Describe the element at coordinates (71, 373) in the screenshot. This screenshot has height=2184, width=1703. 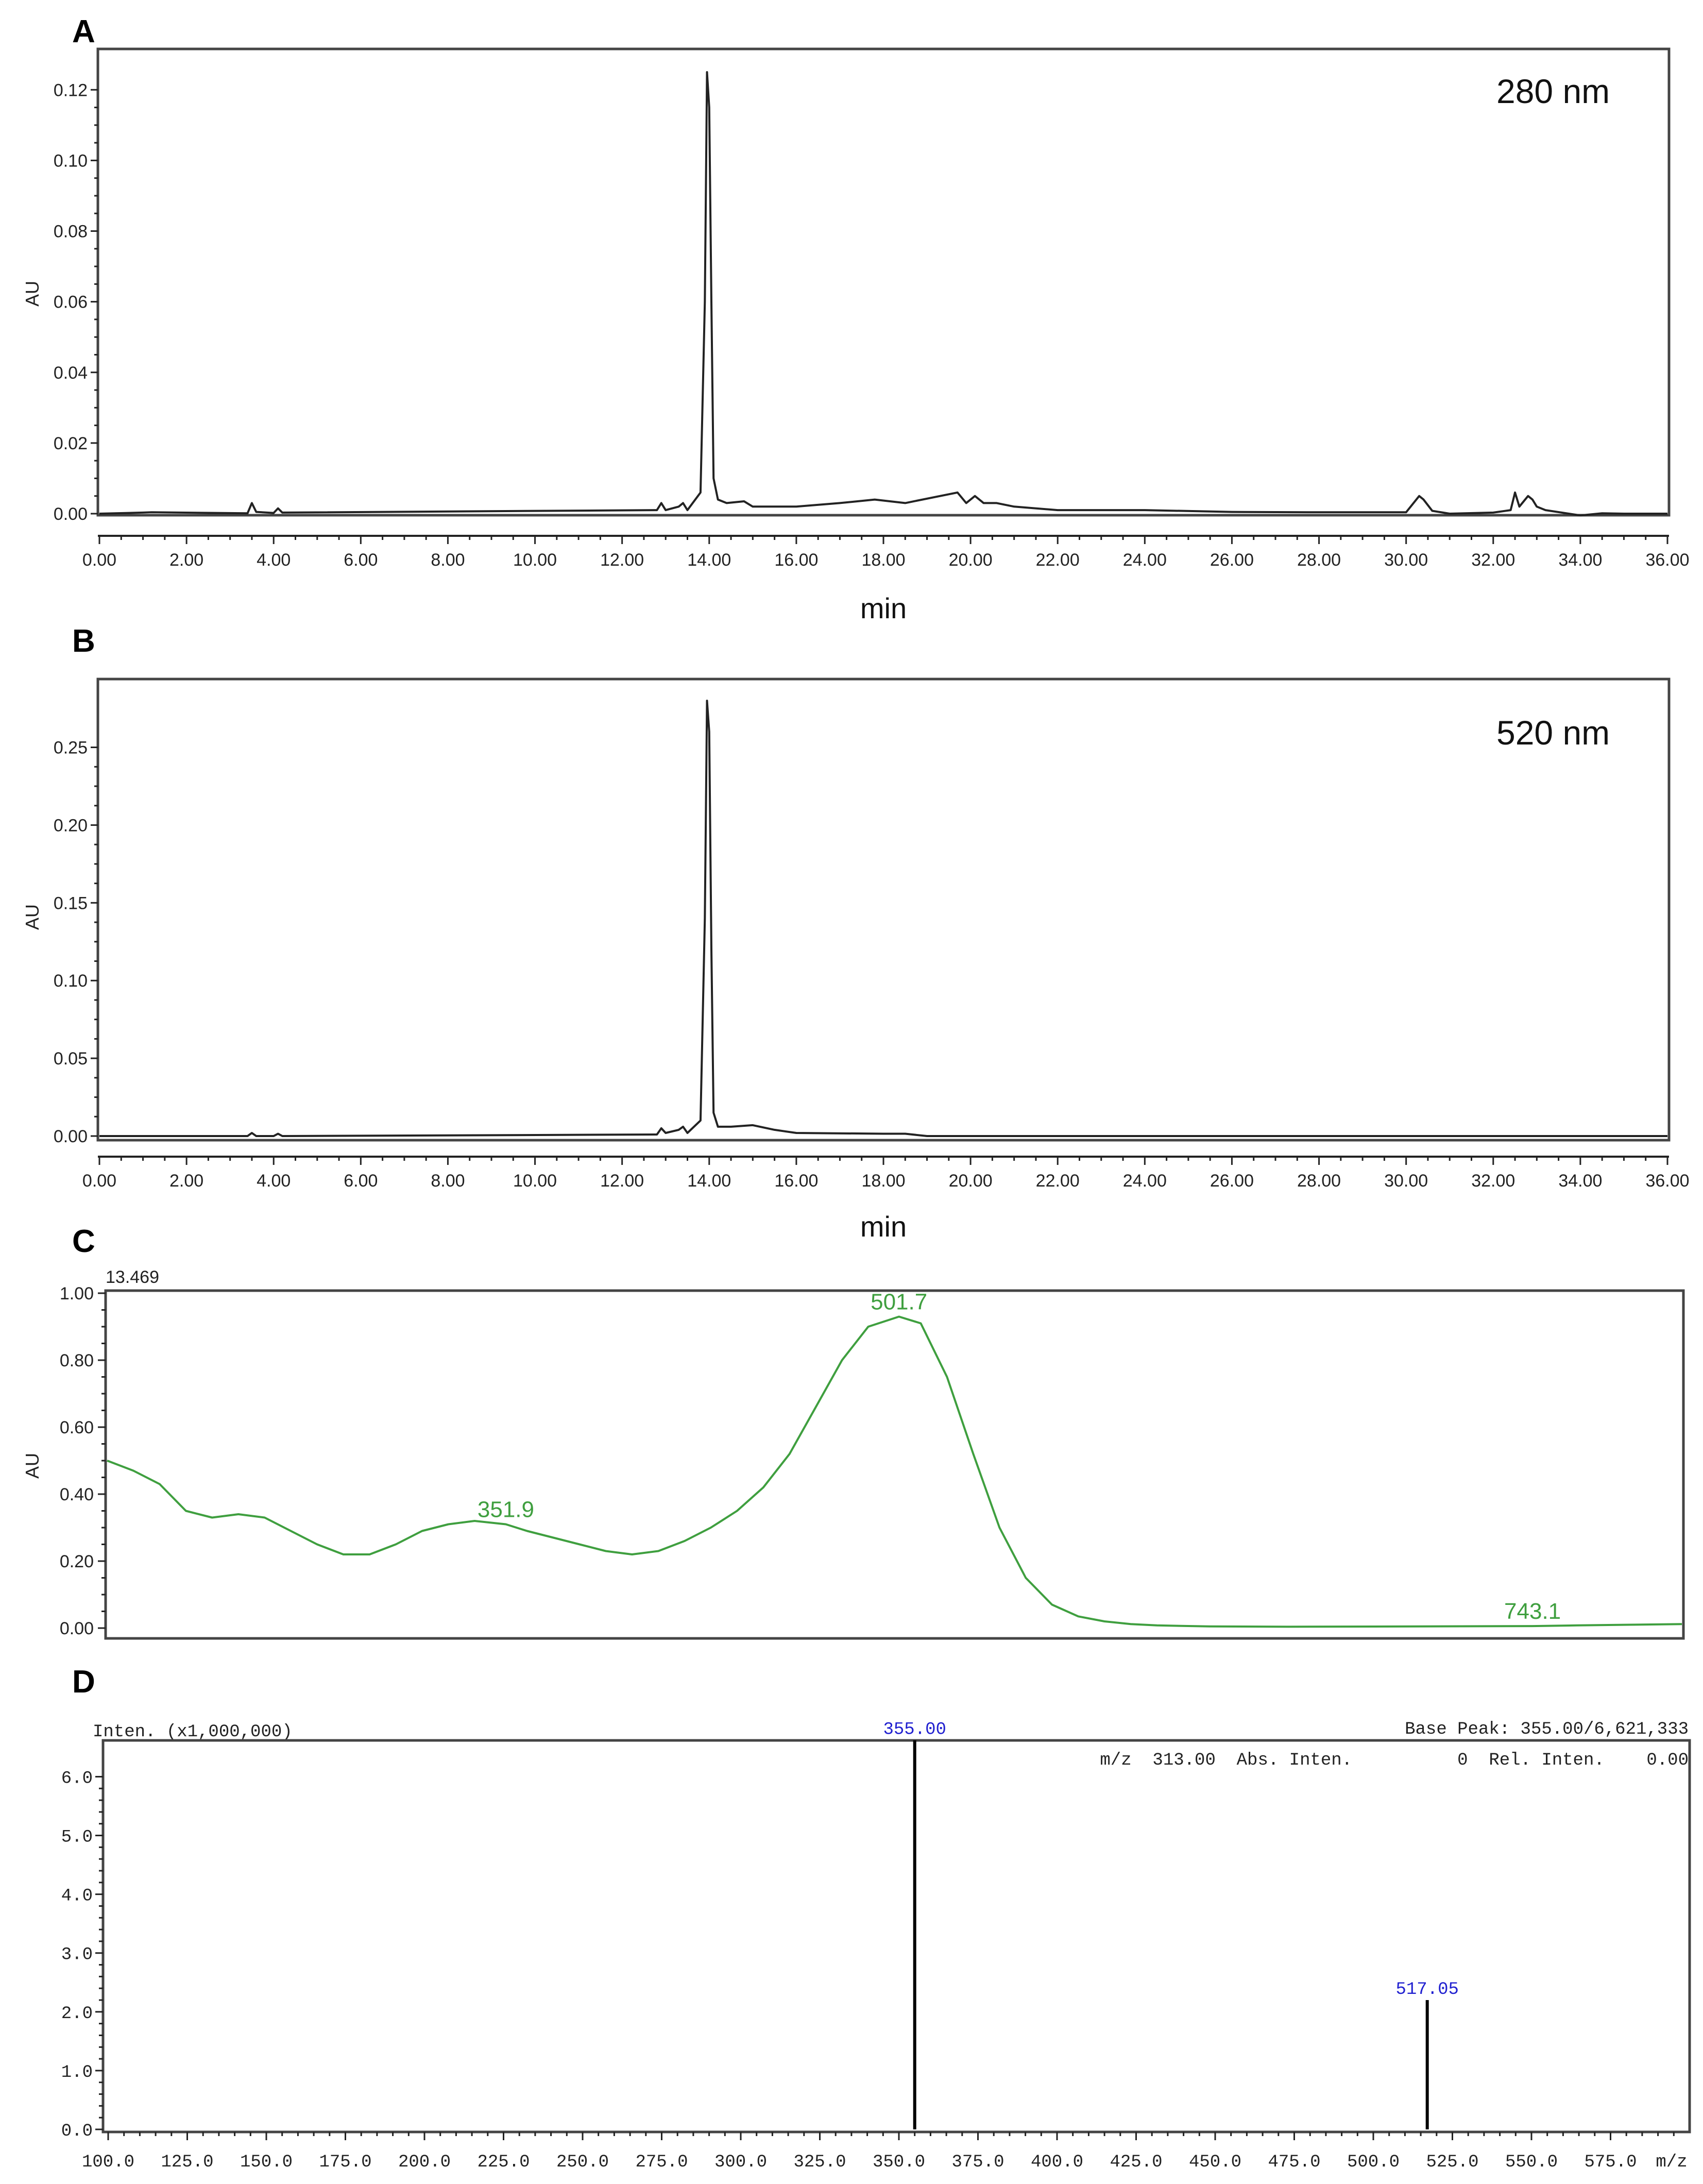
I see `panel-a-y-tick-label: 0.04` at that location.